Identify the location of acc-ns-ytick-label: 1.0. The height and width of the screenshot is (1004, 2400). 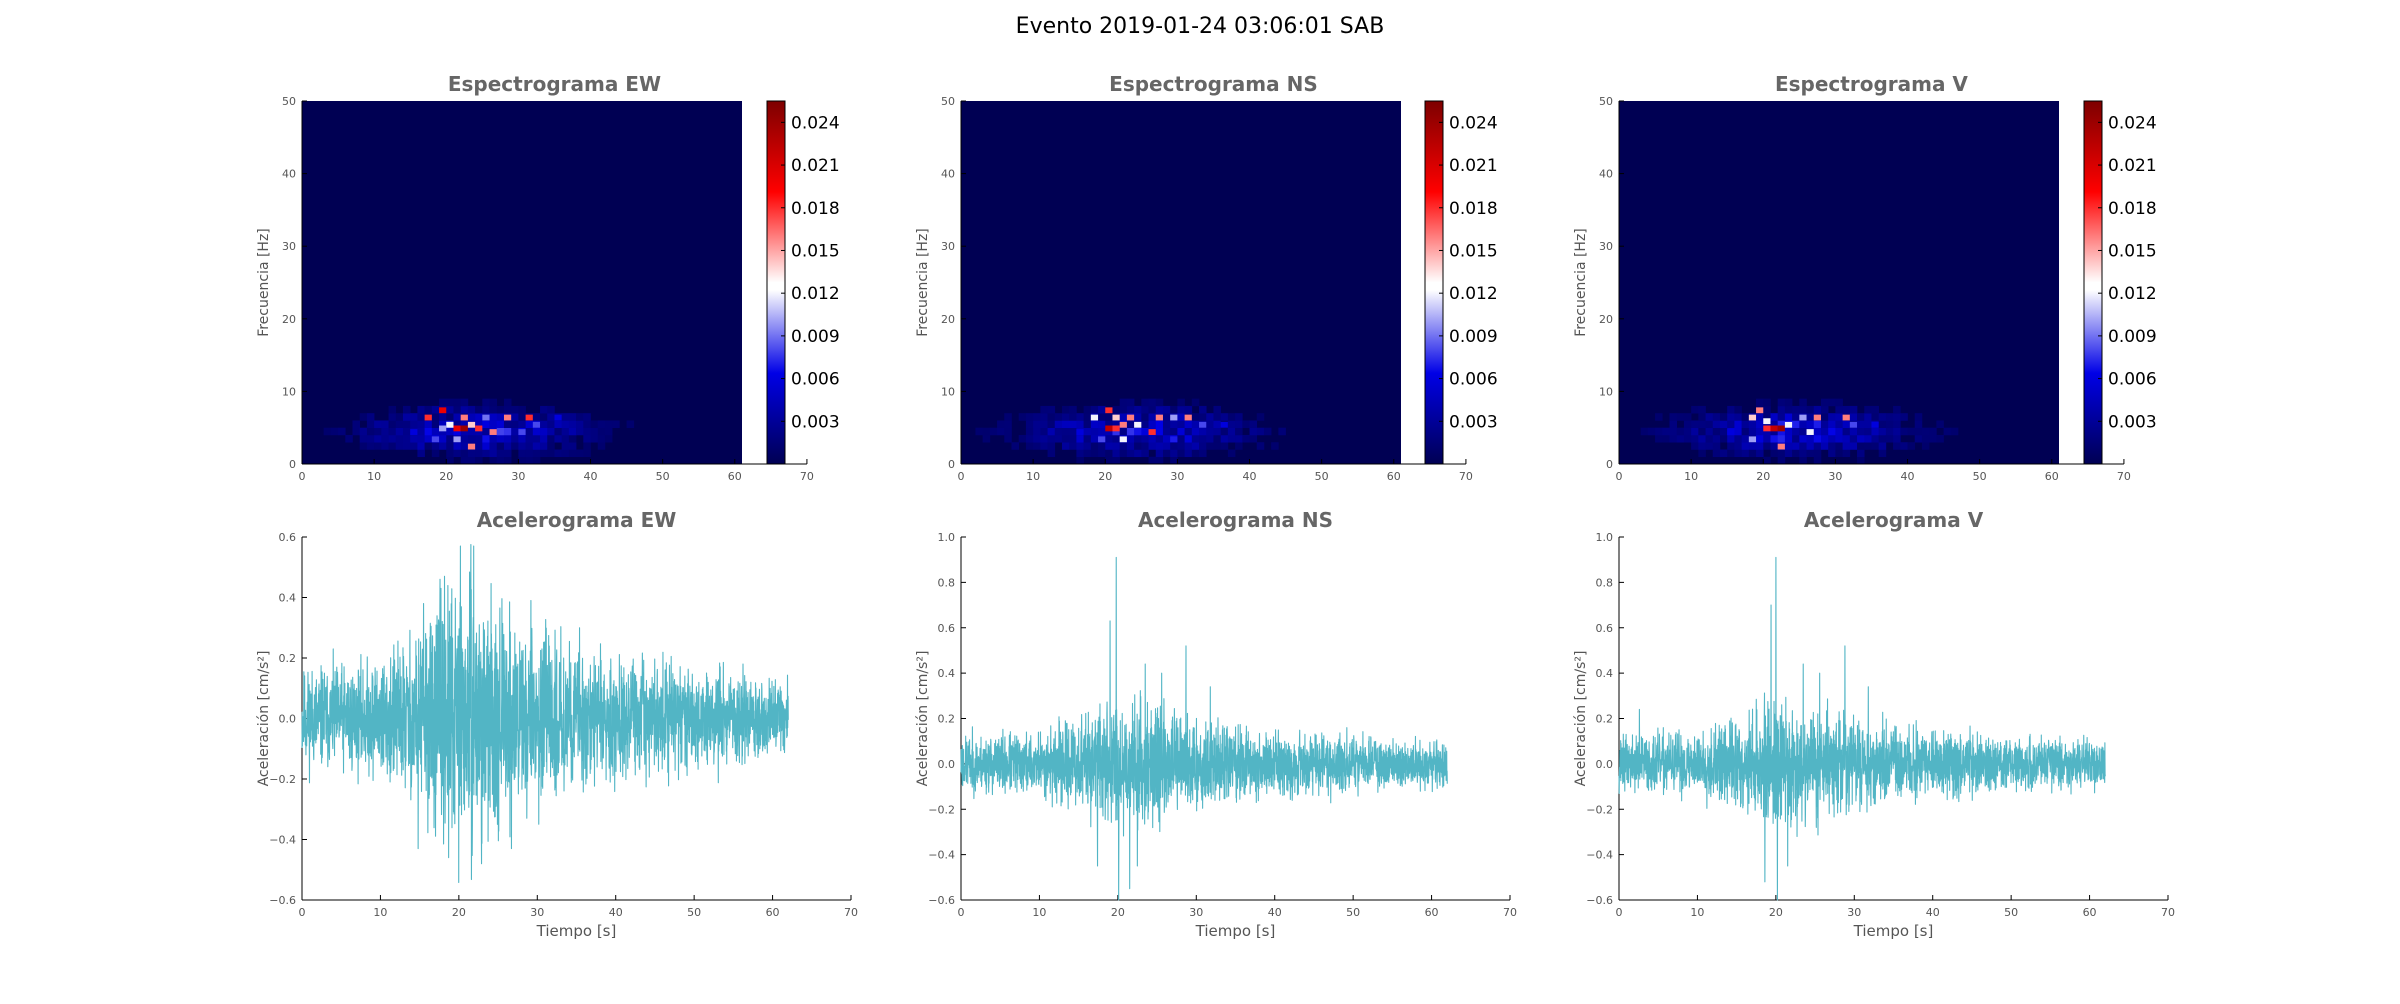
(947, 537).